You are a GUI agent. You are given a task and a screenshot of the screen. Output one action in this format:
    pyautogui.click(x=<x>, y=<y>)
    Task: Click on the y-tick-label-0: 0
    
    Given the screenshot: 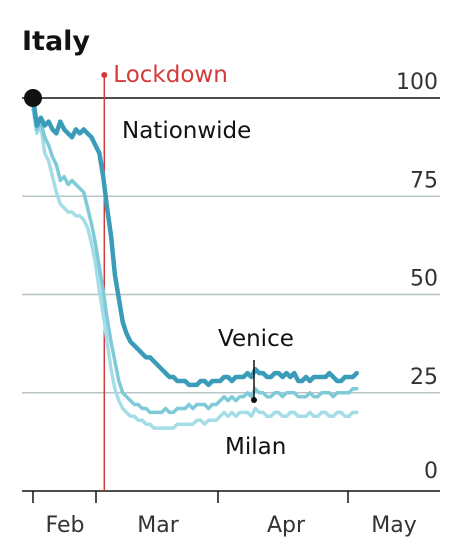 What is the action you would take?
    pyautogui.click(x=431, y=471)
    